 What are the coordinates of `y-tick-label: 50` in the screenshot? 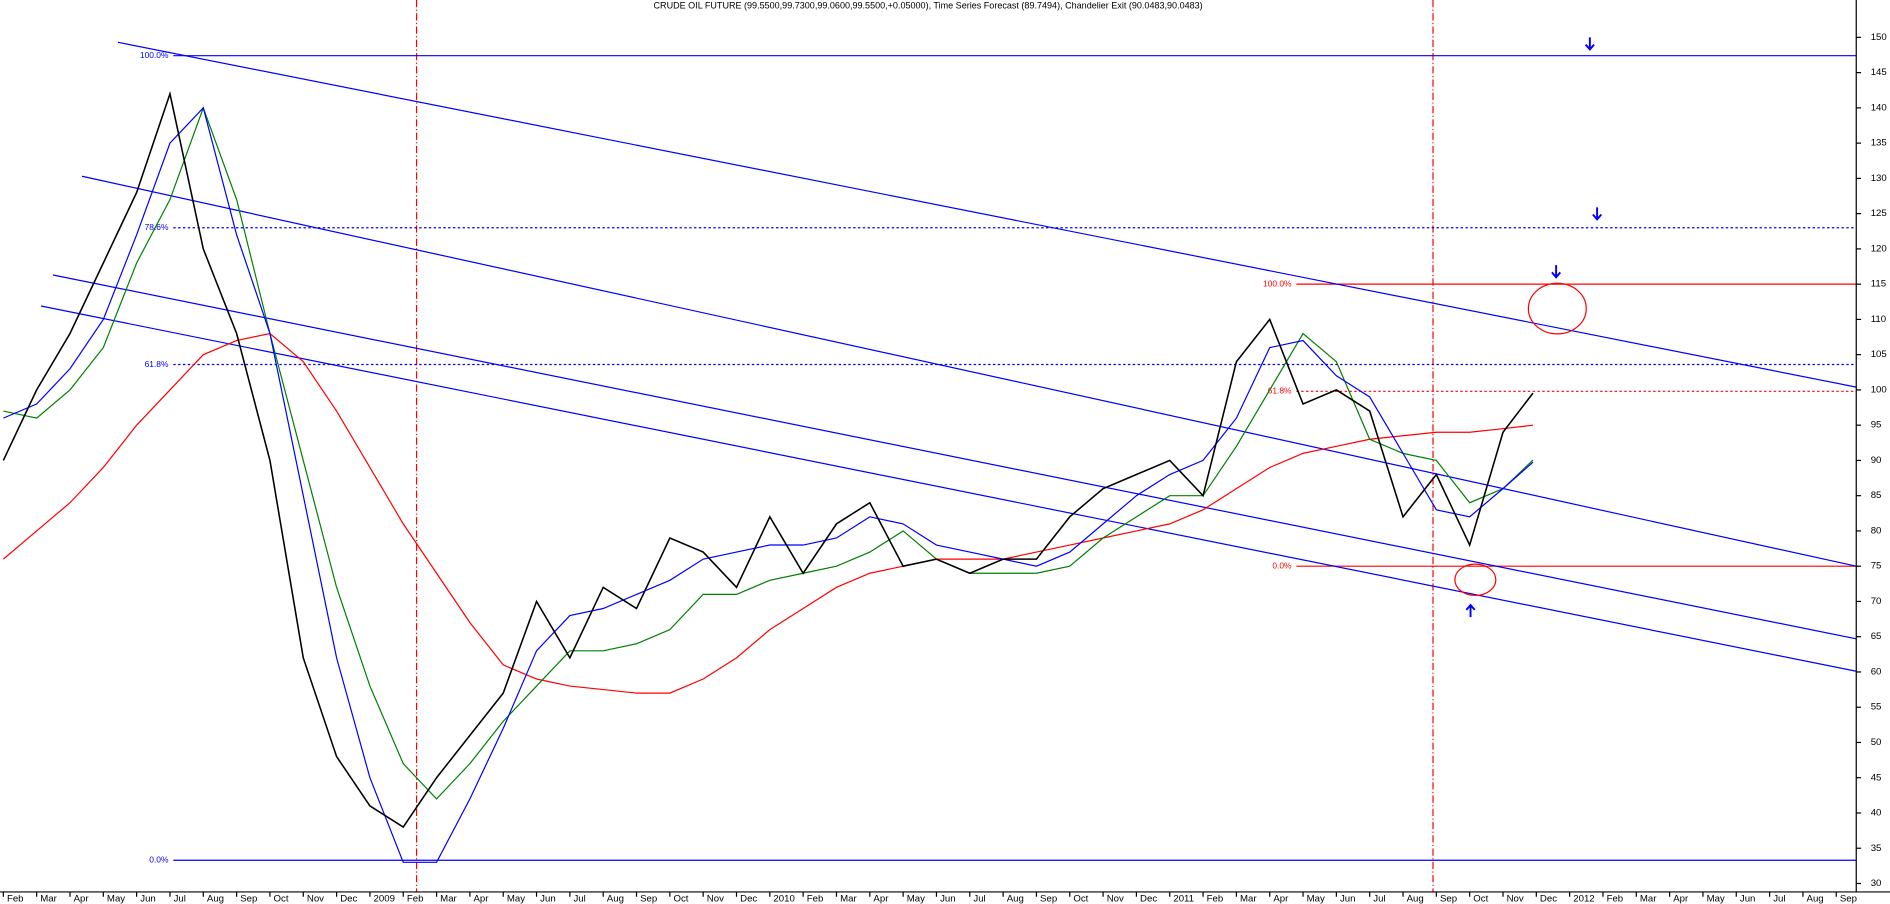 It's located at (1876, 742).